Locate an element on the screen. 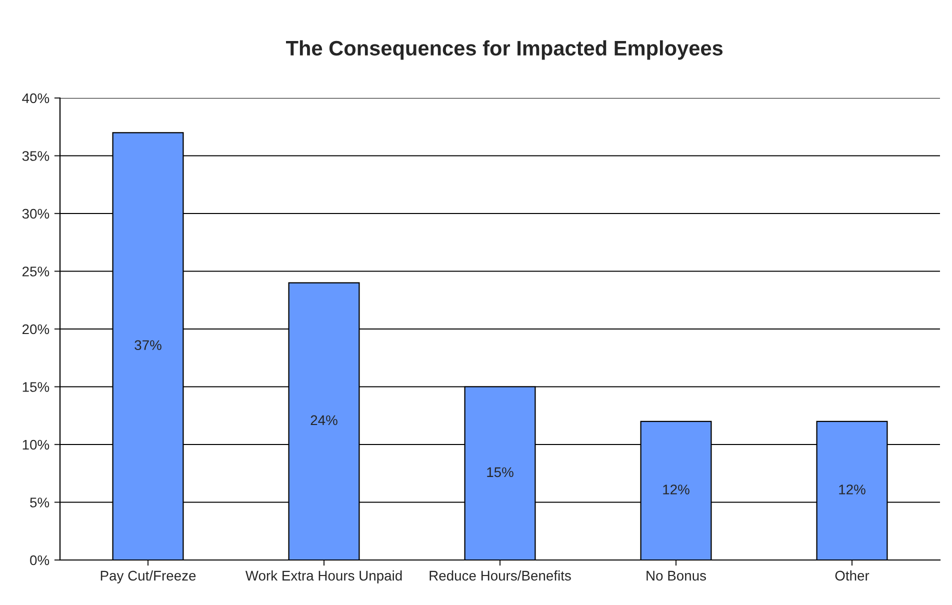  data-label: 37% is located at coordinates (148, 345).